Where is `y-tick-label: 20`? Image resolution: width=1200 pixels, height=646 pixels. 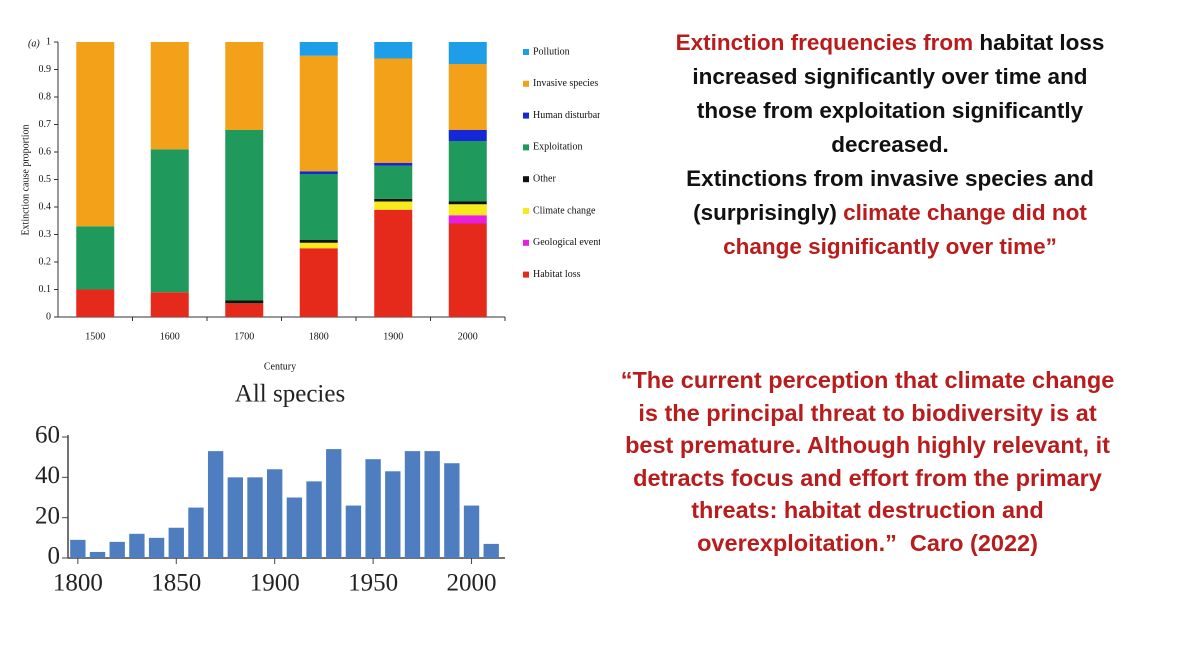
y-tick-label: 20 is located at coordinates (47, 515).